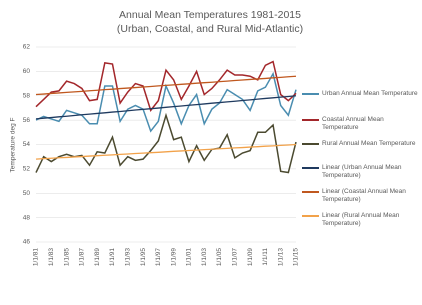 The image size is (422, 305). I want to click on y-tick-label: 60, so click(27, 71).